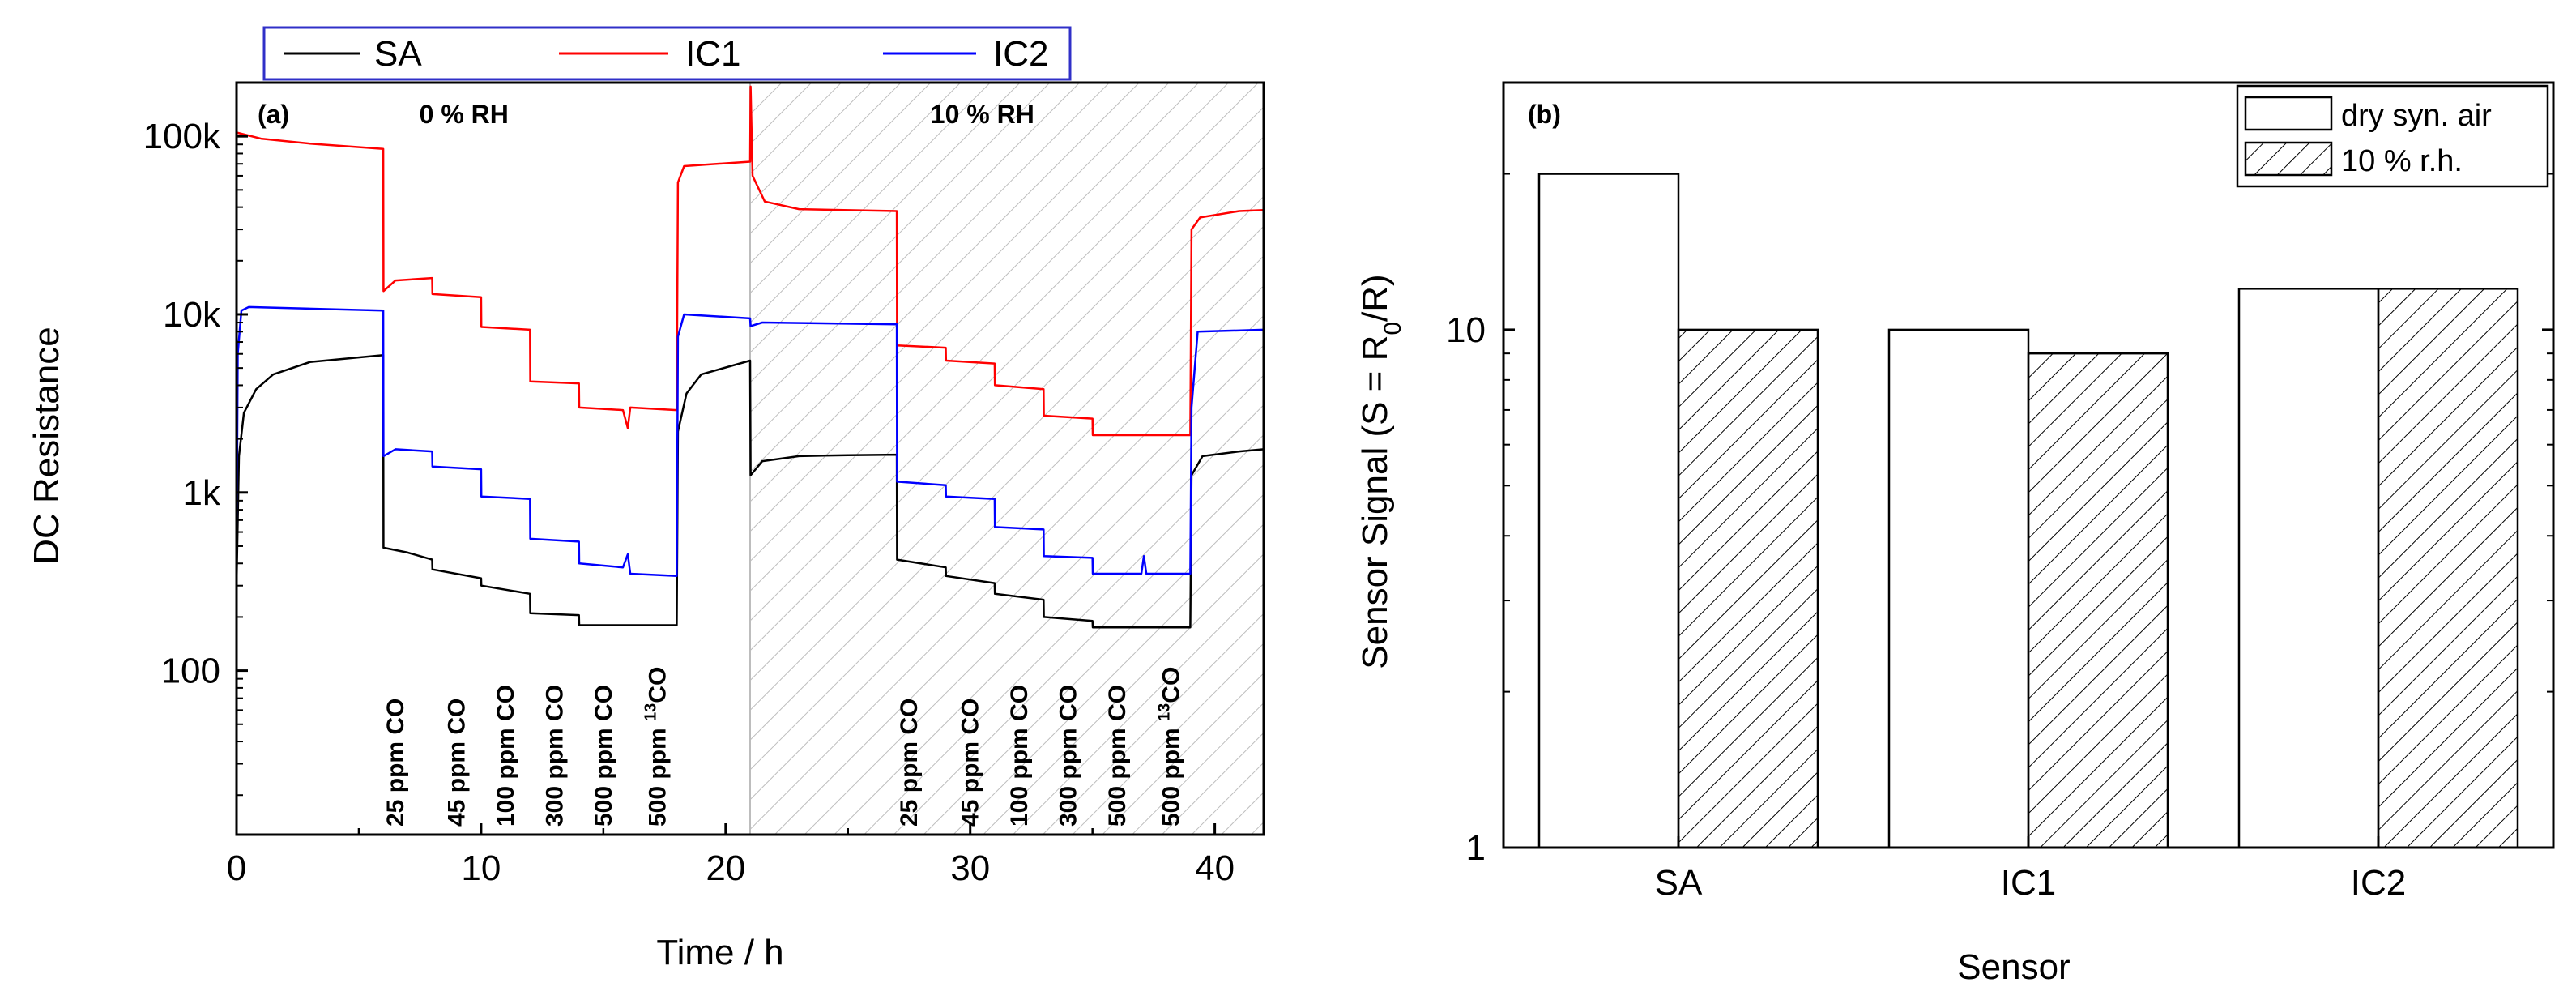  What do you see at coordinates (1393, 328) in the screenshot?
I see `y-label-sub: 0` at bounding box center [1393, 328].